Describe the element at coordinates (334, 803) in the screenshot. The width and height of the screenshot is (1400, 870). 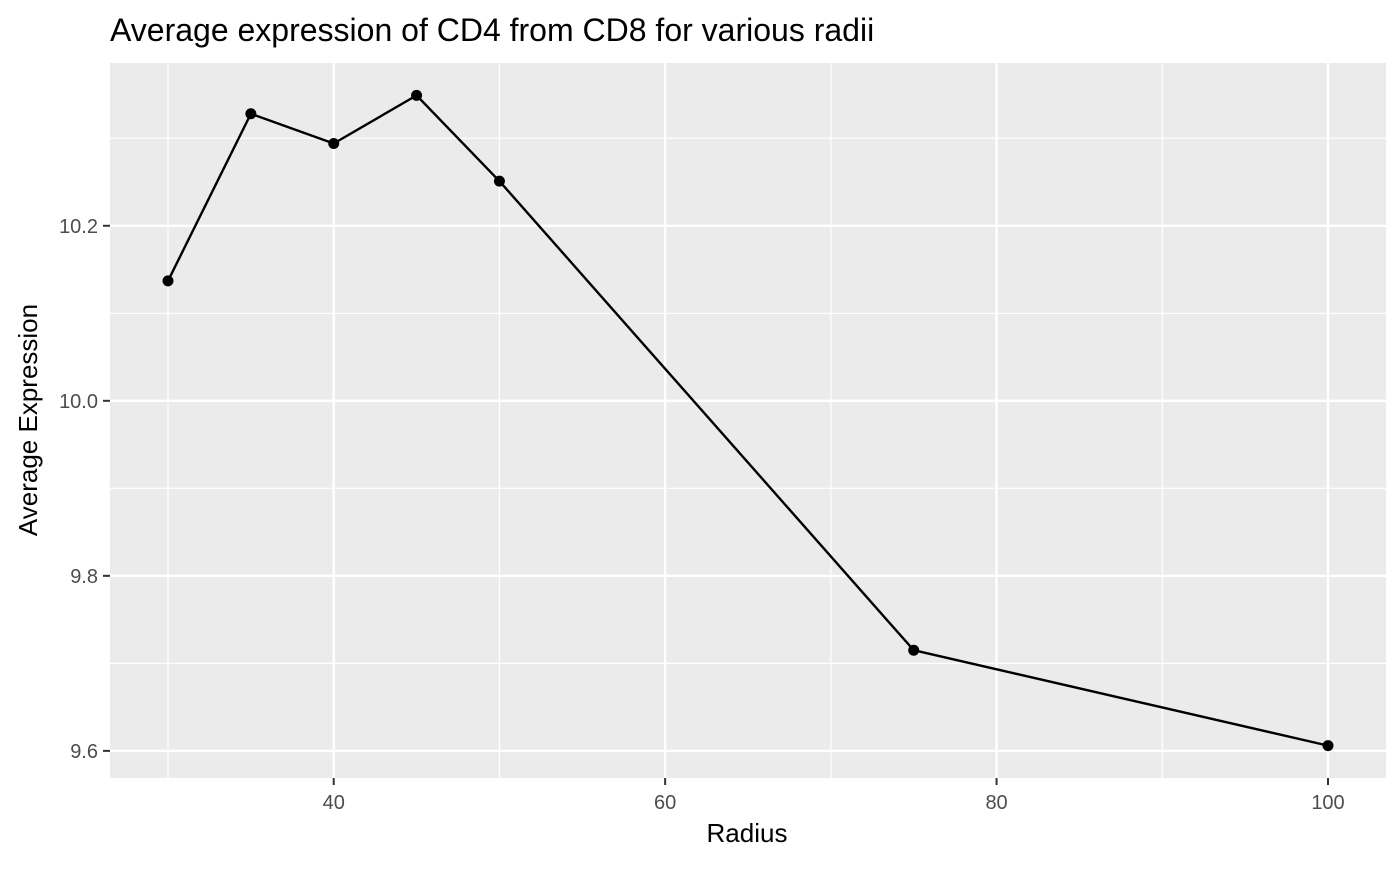
I see `x-tick-label: 40` at that location.